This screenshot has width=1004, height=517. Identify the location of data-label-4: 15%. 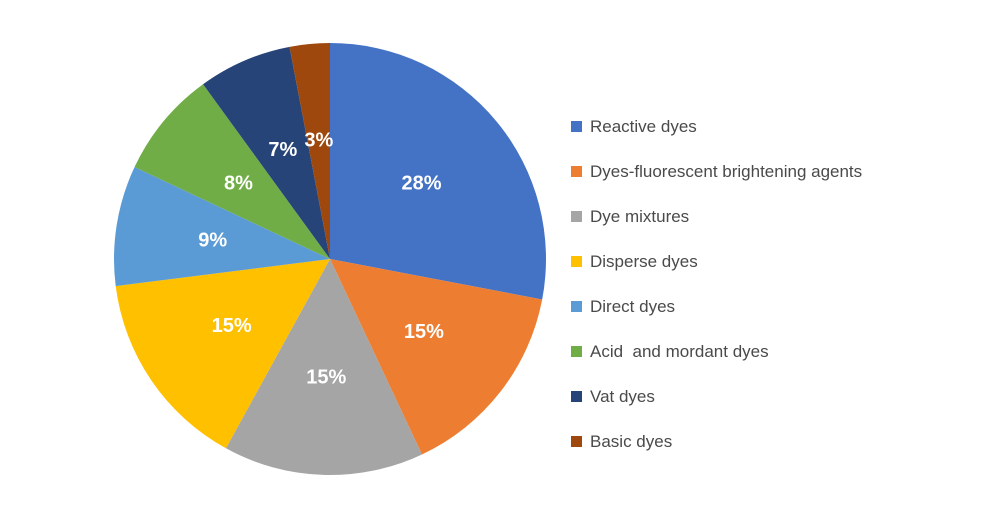
(232, 326).